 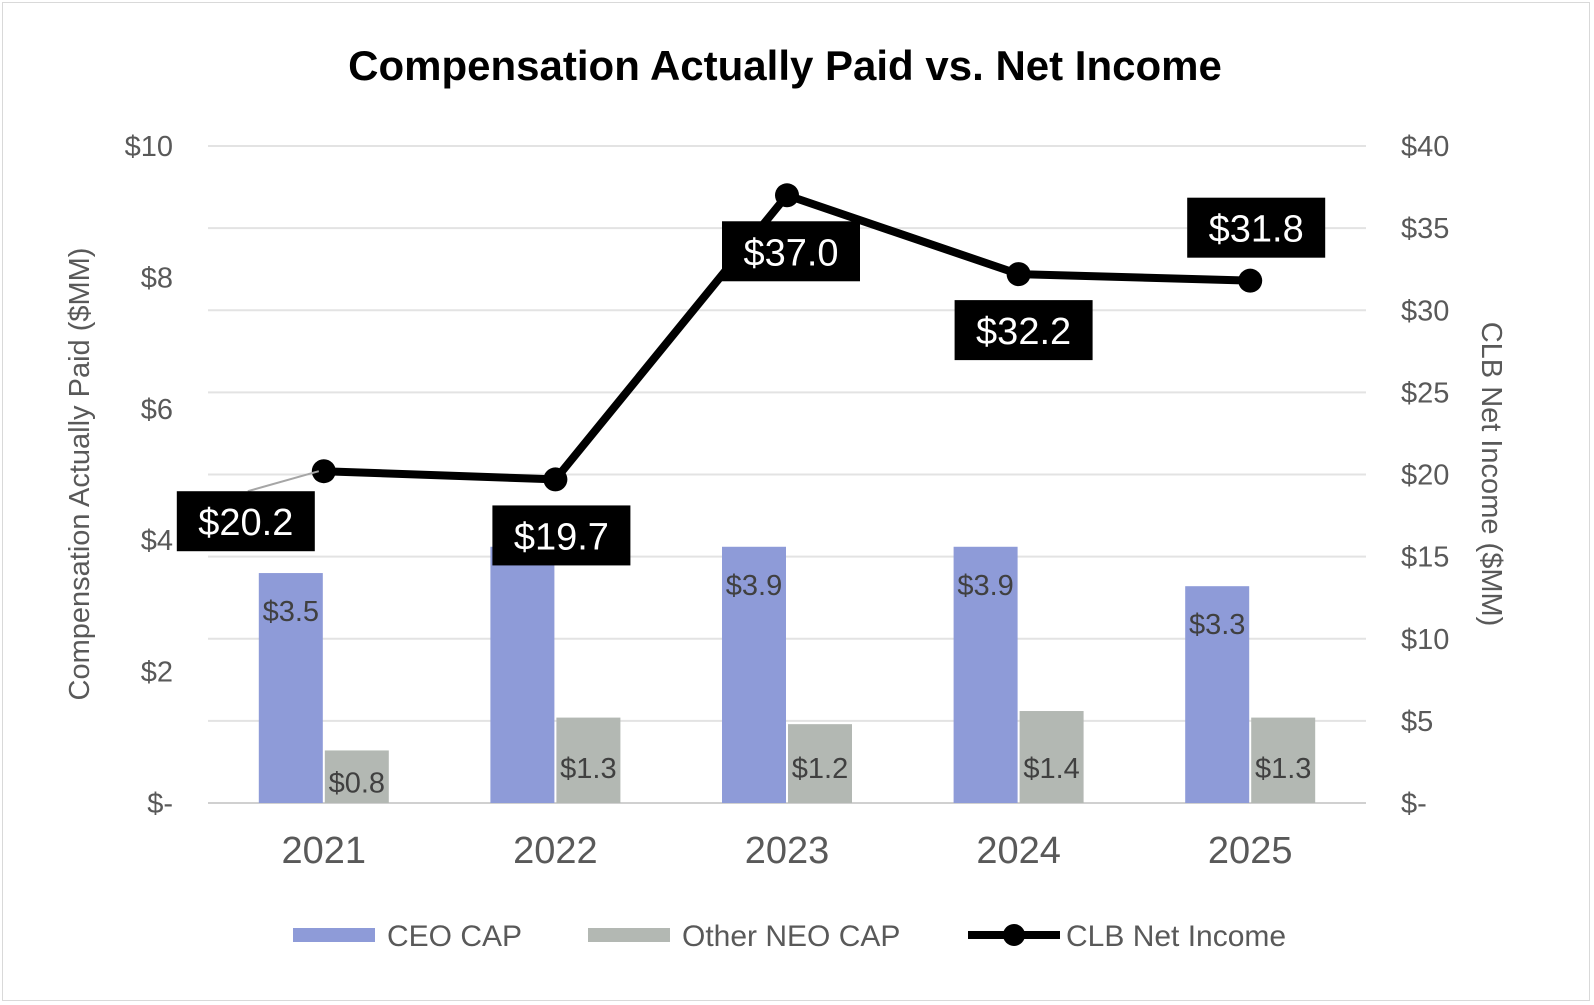 What do you see at coordinates (157, 278) in the screenshot?
I see `left-tick-label: $8` at bounding box center [157, 278].